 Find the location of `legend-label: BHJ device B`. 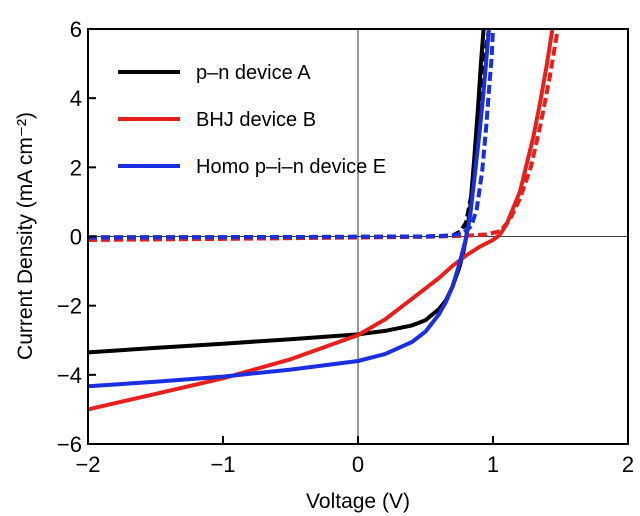

legend-label: BHJ device B is located at coordinates (256, 120).